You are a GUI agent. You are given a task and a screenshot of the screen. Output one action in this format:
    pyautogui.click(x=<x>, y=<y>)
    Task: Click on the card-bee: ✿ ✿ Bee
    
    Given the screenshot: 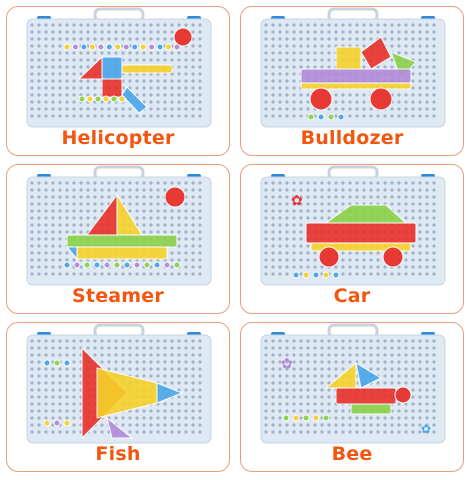 What is the action you would take?
    pyautogui.click(x=352, y=397)
    